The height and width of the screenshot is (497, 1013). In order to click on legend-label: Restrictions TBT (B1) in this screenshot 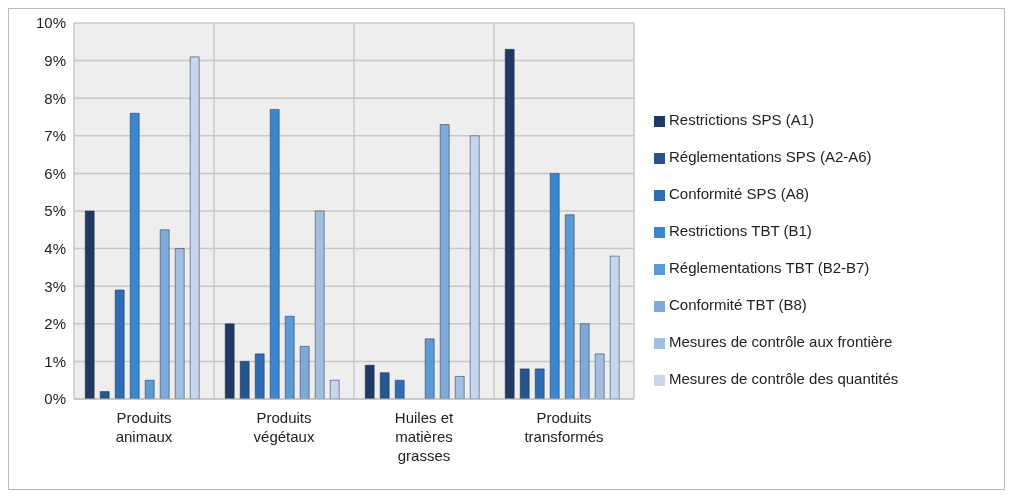, I will do `click(740, 230)`.